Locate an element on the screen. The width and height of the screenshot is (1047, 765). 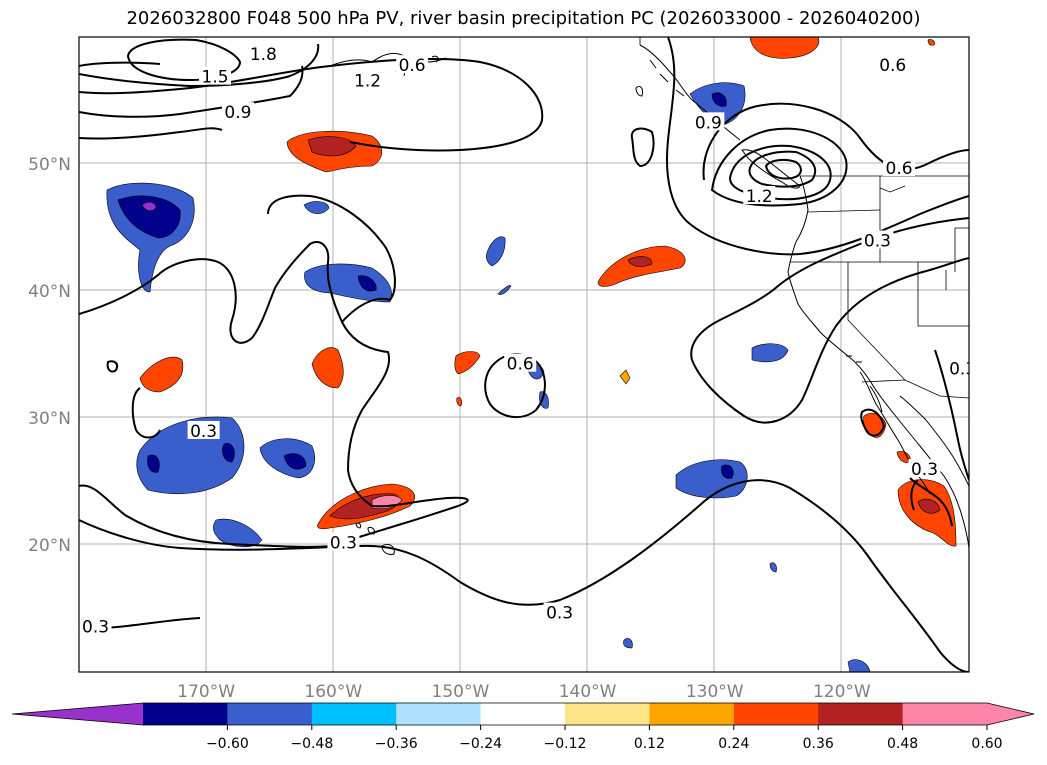
pv-contour-03-sonora is located at coordinates (931, 502).